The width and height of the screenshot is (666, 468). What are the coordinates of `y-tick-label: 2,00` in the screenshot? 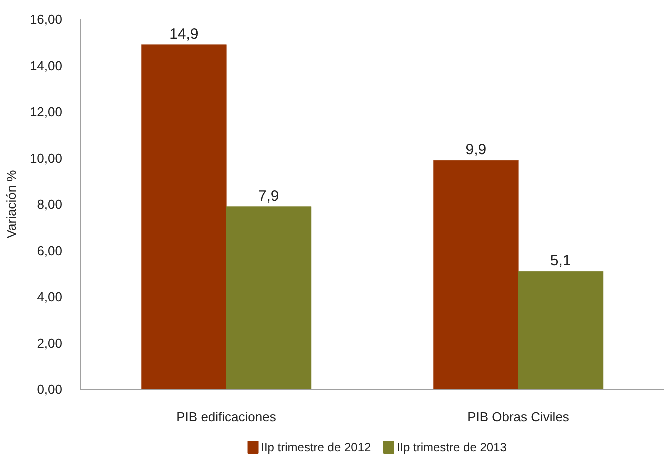 It's located at (50, 343).